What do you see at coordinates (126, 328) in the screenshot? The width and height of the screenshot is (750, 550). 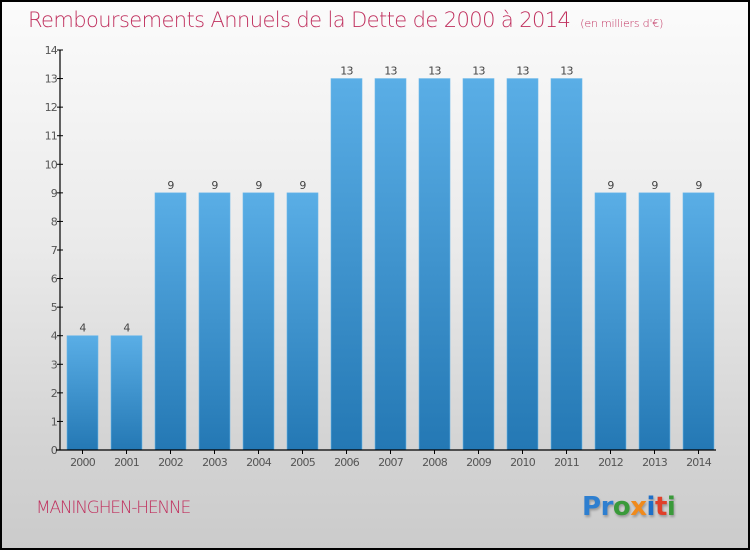 I see `value-label-2001: 4` at bounding box center [126, 328].